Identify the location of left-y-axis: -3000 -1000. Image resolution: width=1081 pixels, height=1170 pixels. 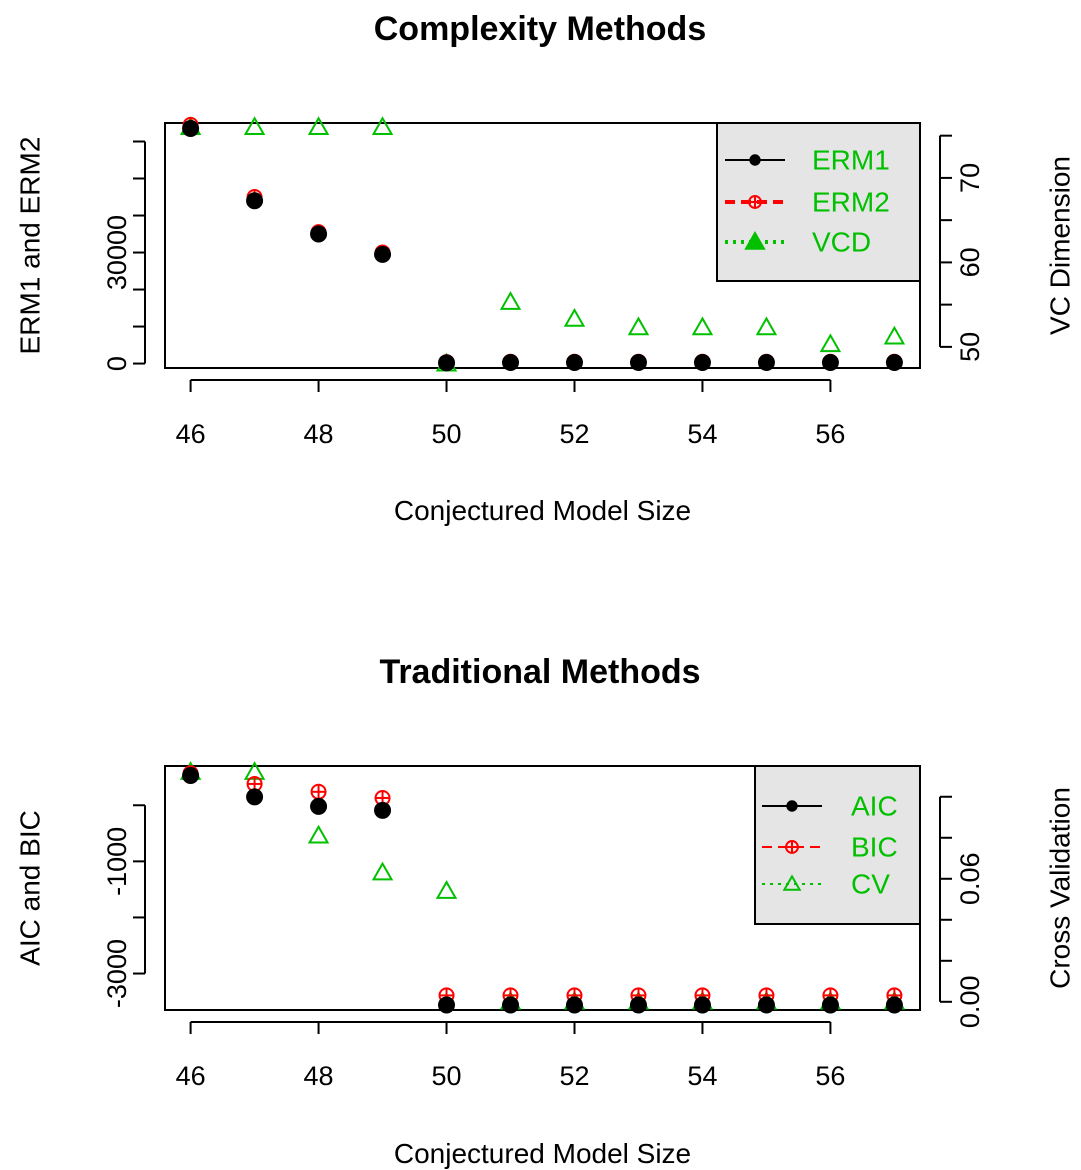
(124, 906).